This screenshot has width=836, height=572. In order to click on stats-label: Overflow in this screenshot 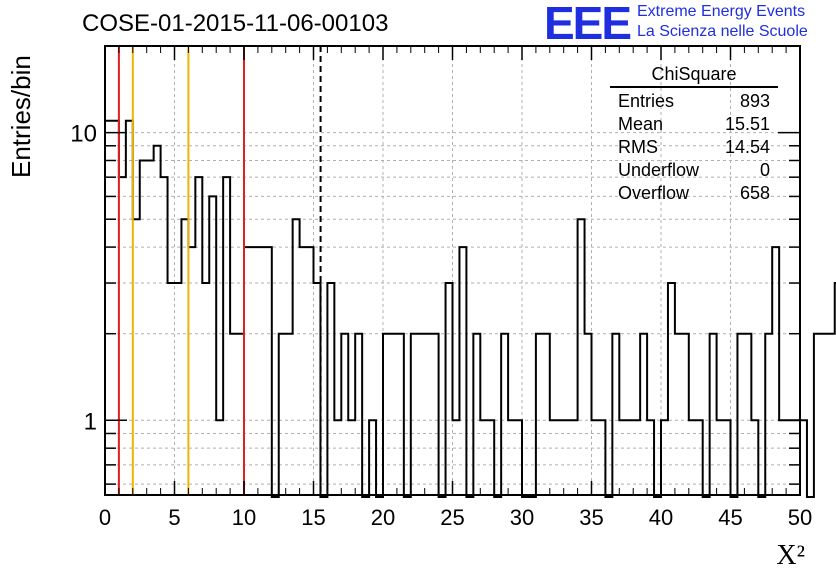, I will do `click(654, 193)`.